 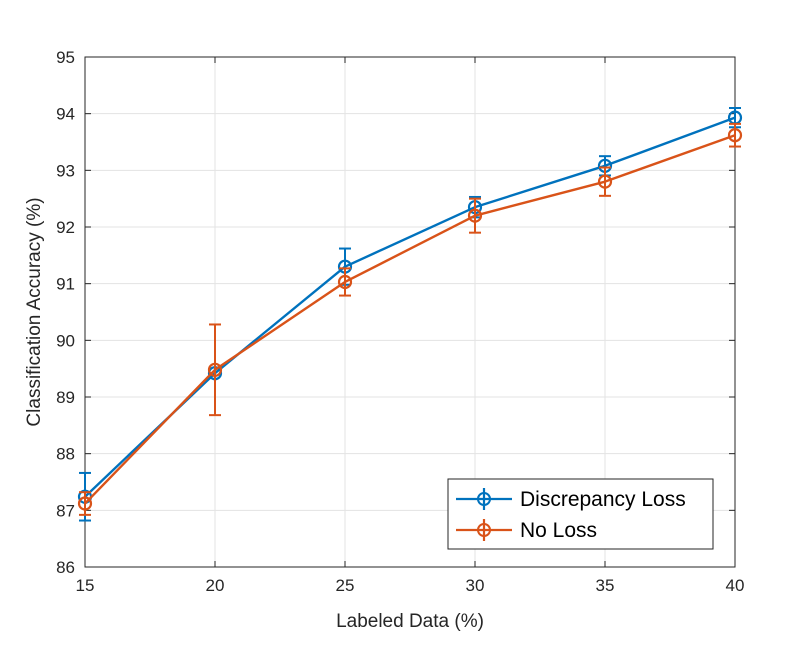 What do you see at coordinates (475, 585) in the screenshot?
I see `x-tick-label: 30` at bounding box center [475, 585].